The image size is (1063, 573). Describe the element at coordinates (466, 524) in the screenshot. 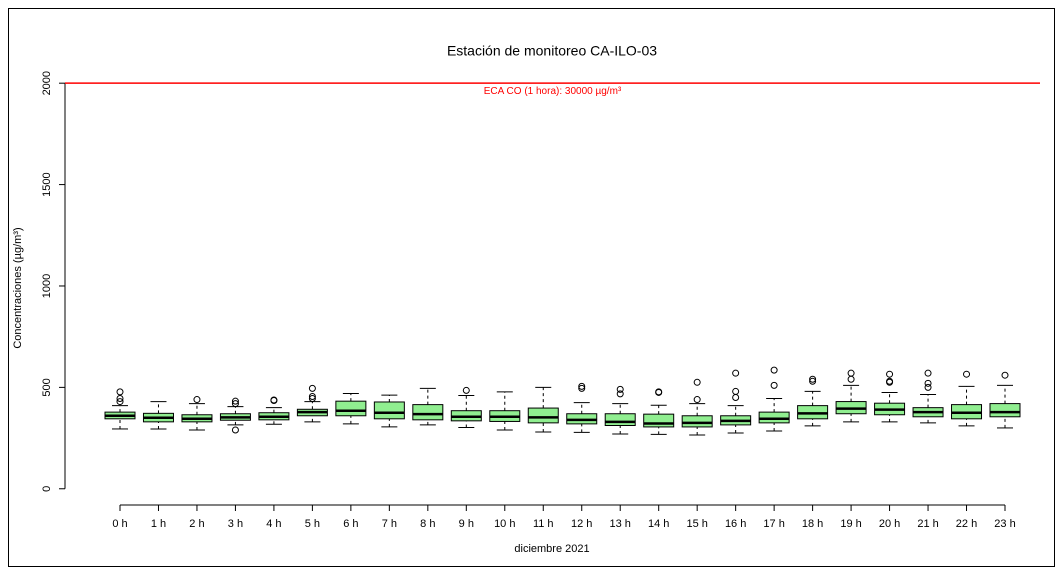

I see `x-tick-label: 9 h` at that location.